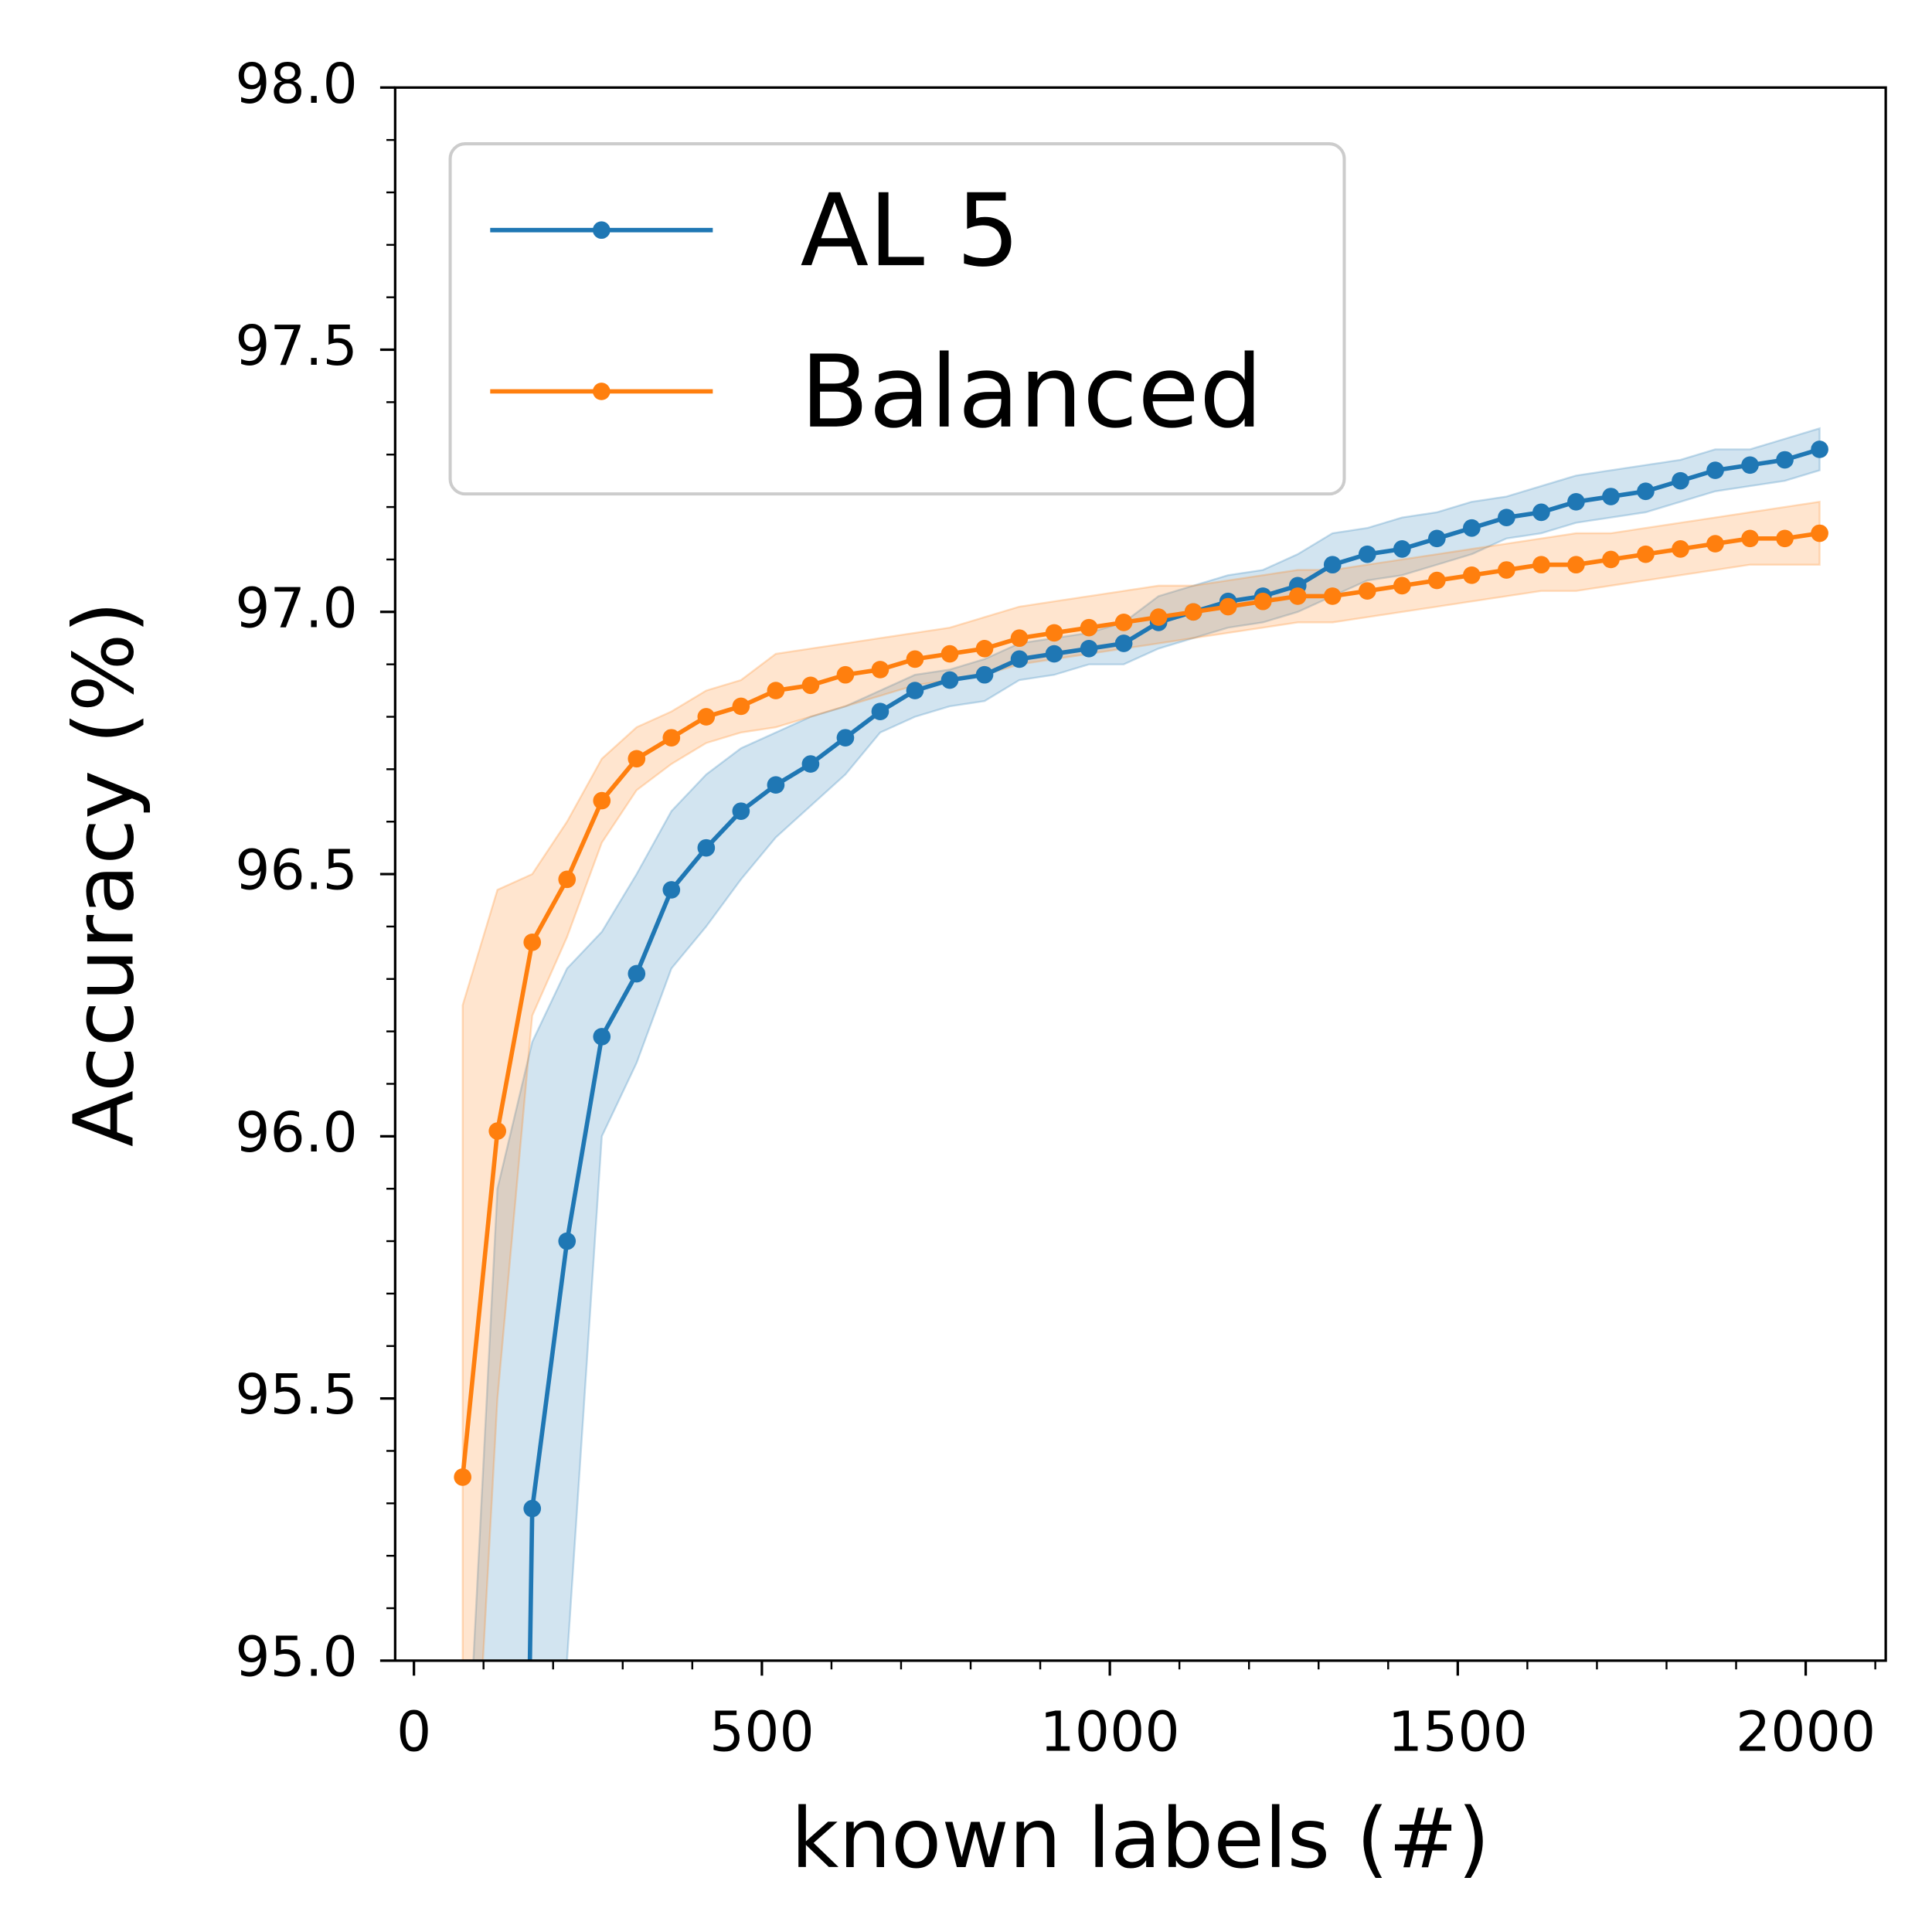 The width and height of the screenshot is (1932, 1932). Describe the element at coordinates (1032, 392) in the screenshot. I see `legend-label: Balanced` at that location.